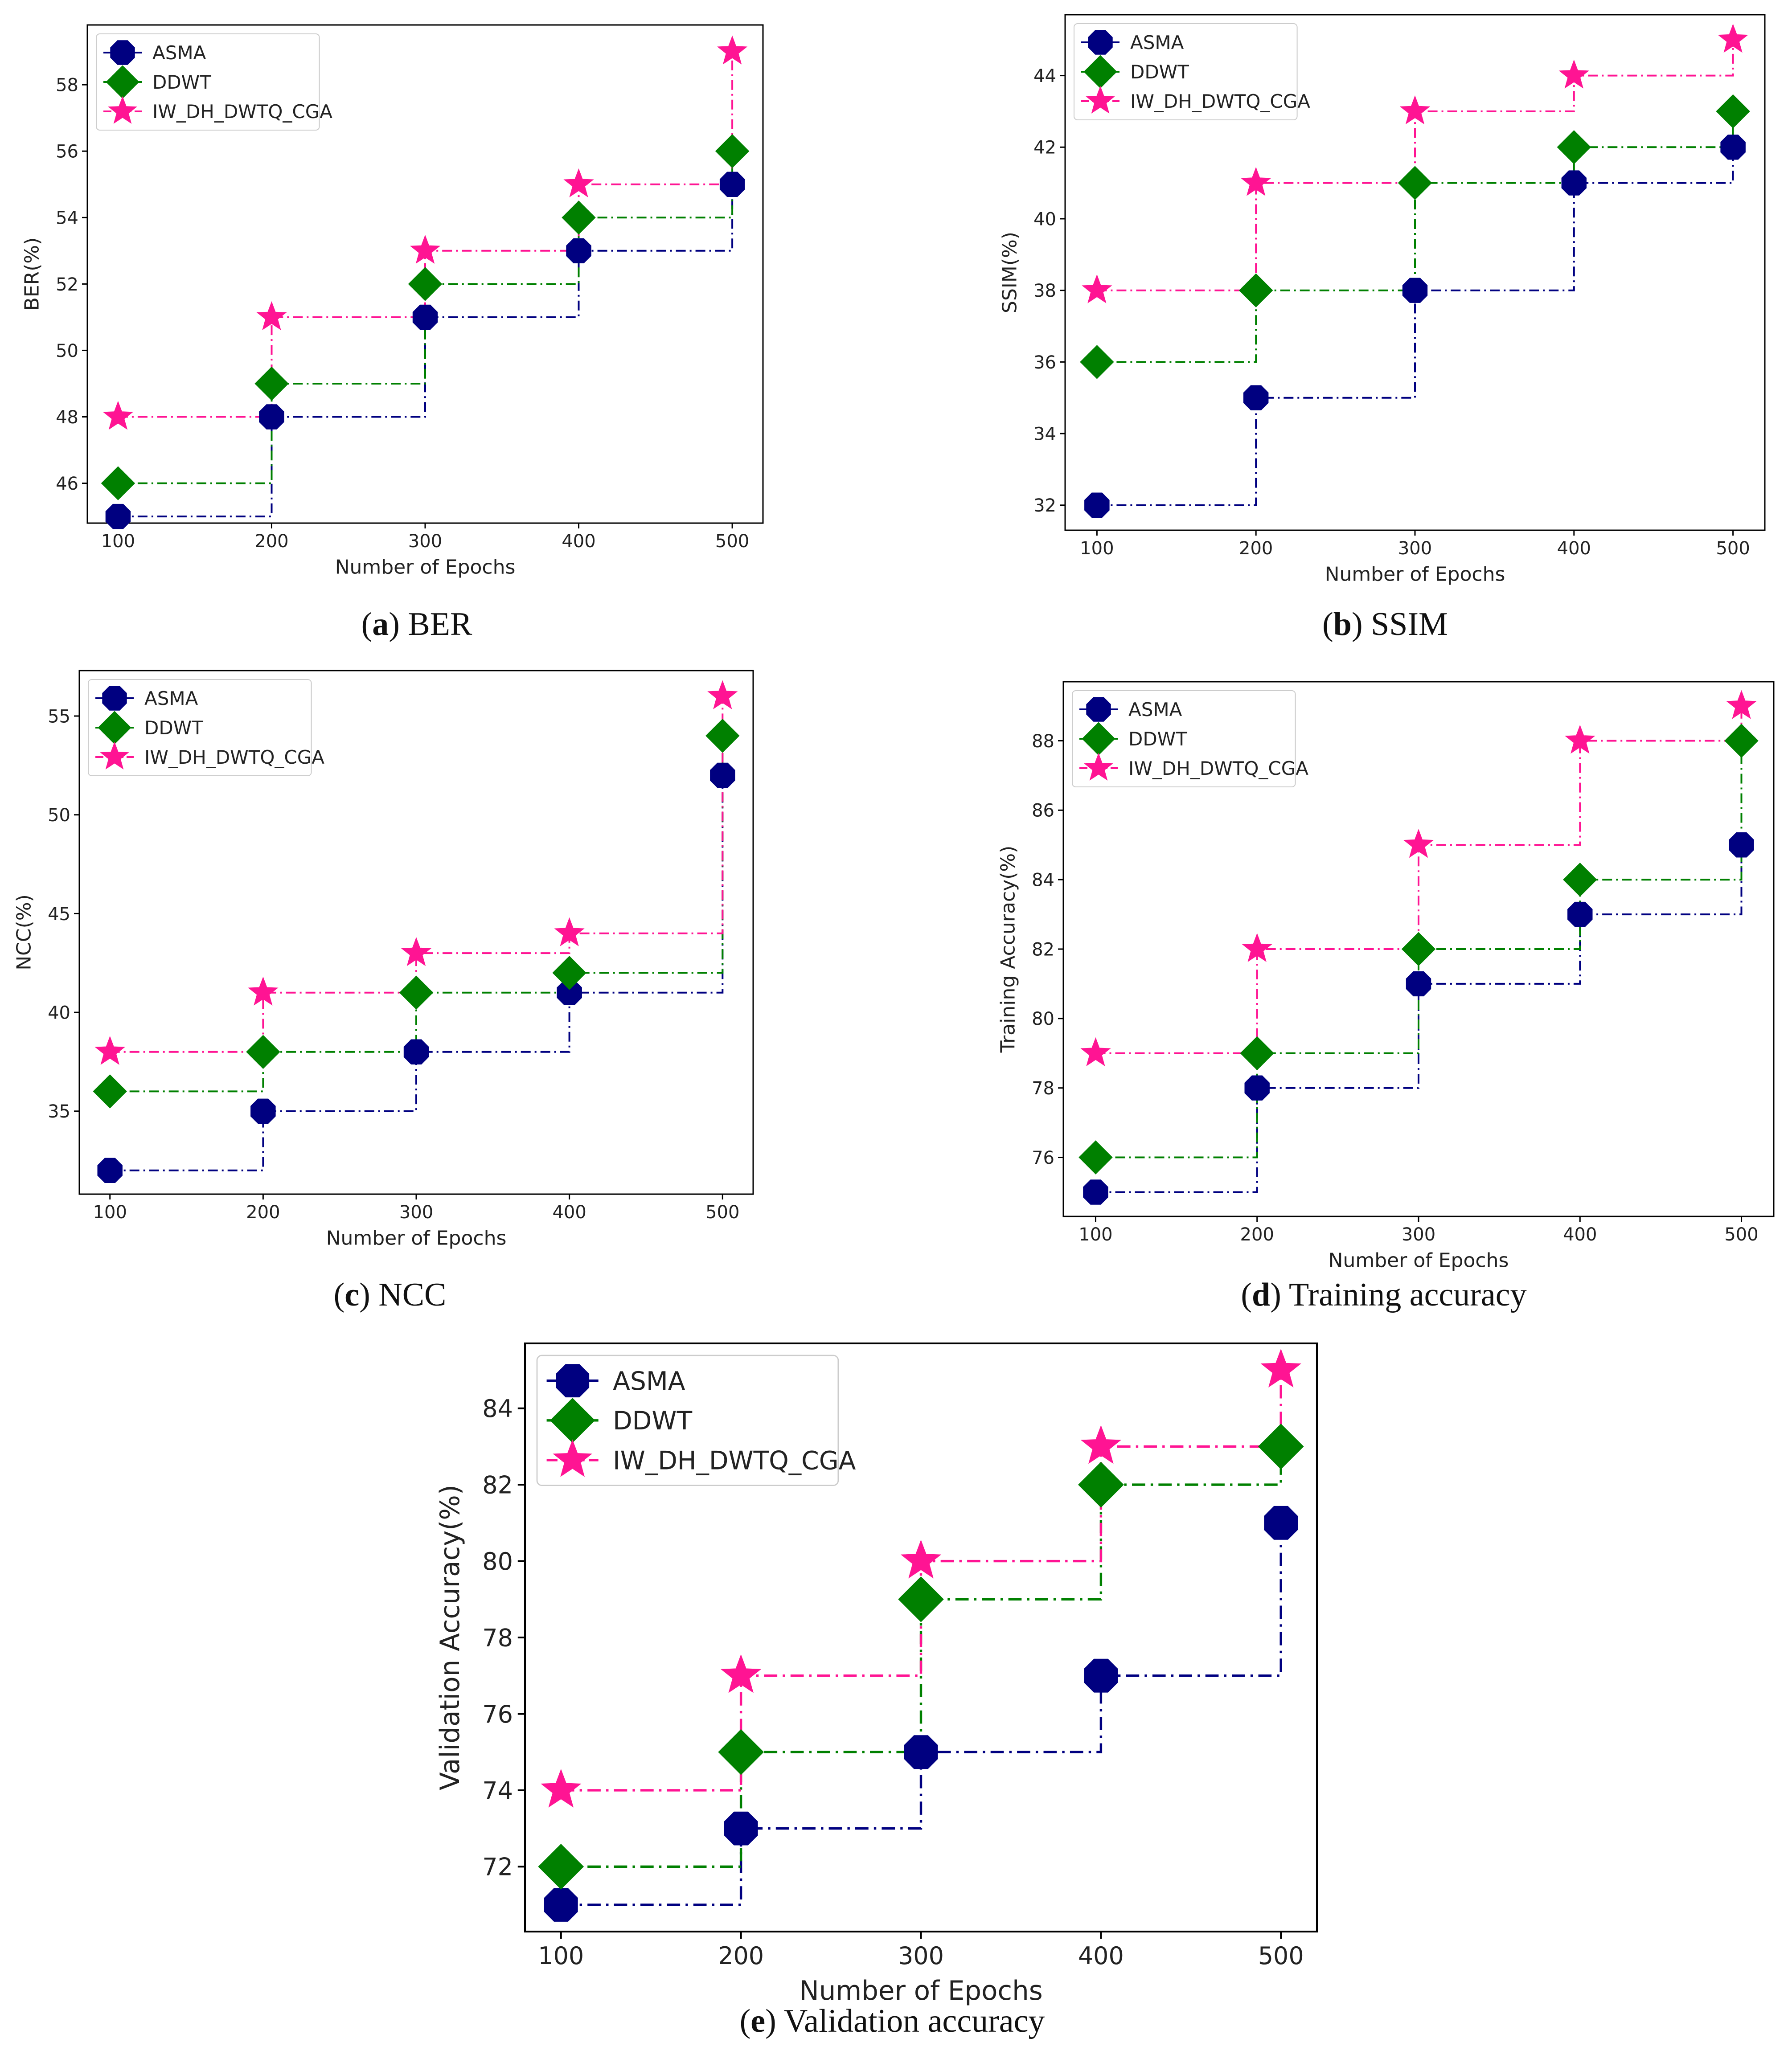 This screenshot has height=2059, width=1792. Describe the element at coordinates (67, 284) in the screenshot. I see `y-tick-label: 52` at that location.